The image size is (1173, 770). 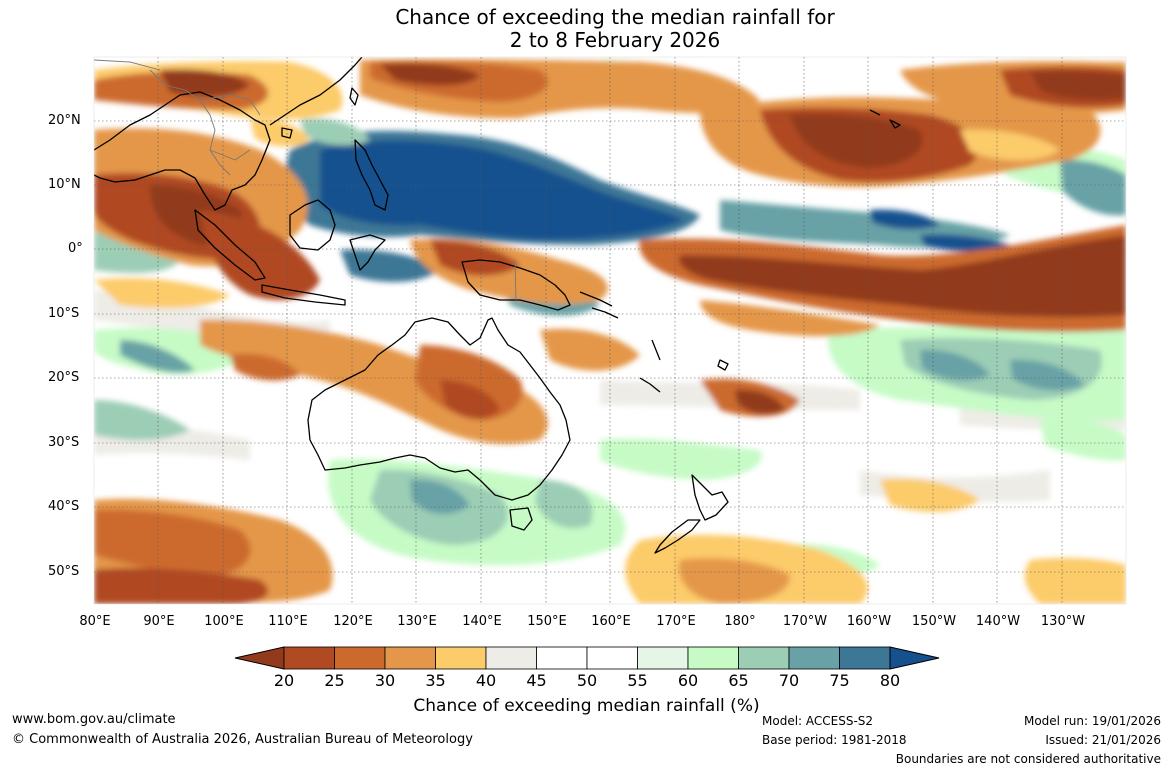 What do you see at coordinates (482, 621) in the screenshot?
I see `lon-label-140e: 140°E` at bounding box center [482, 621].